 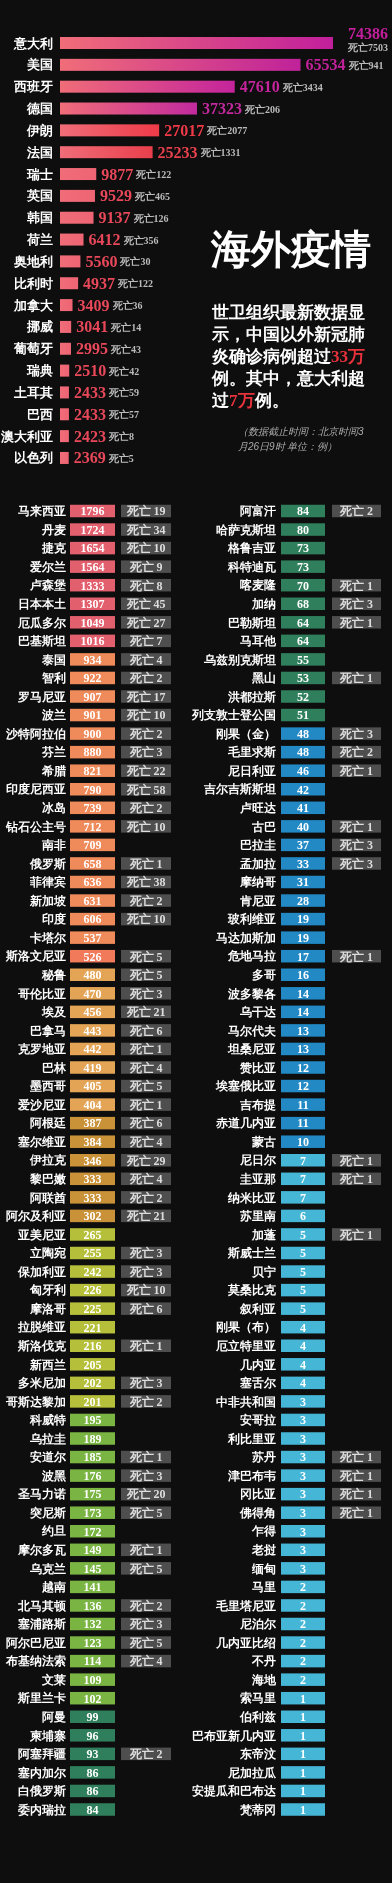 What do you see at coordinates (257, 863) in the screenshot?
I see `category-label: 孟加拉` at bounding box center [257, 863].